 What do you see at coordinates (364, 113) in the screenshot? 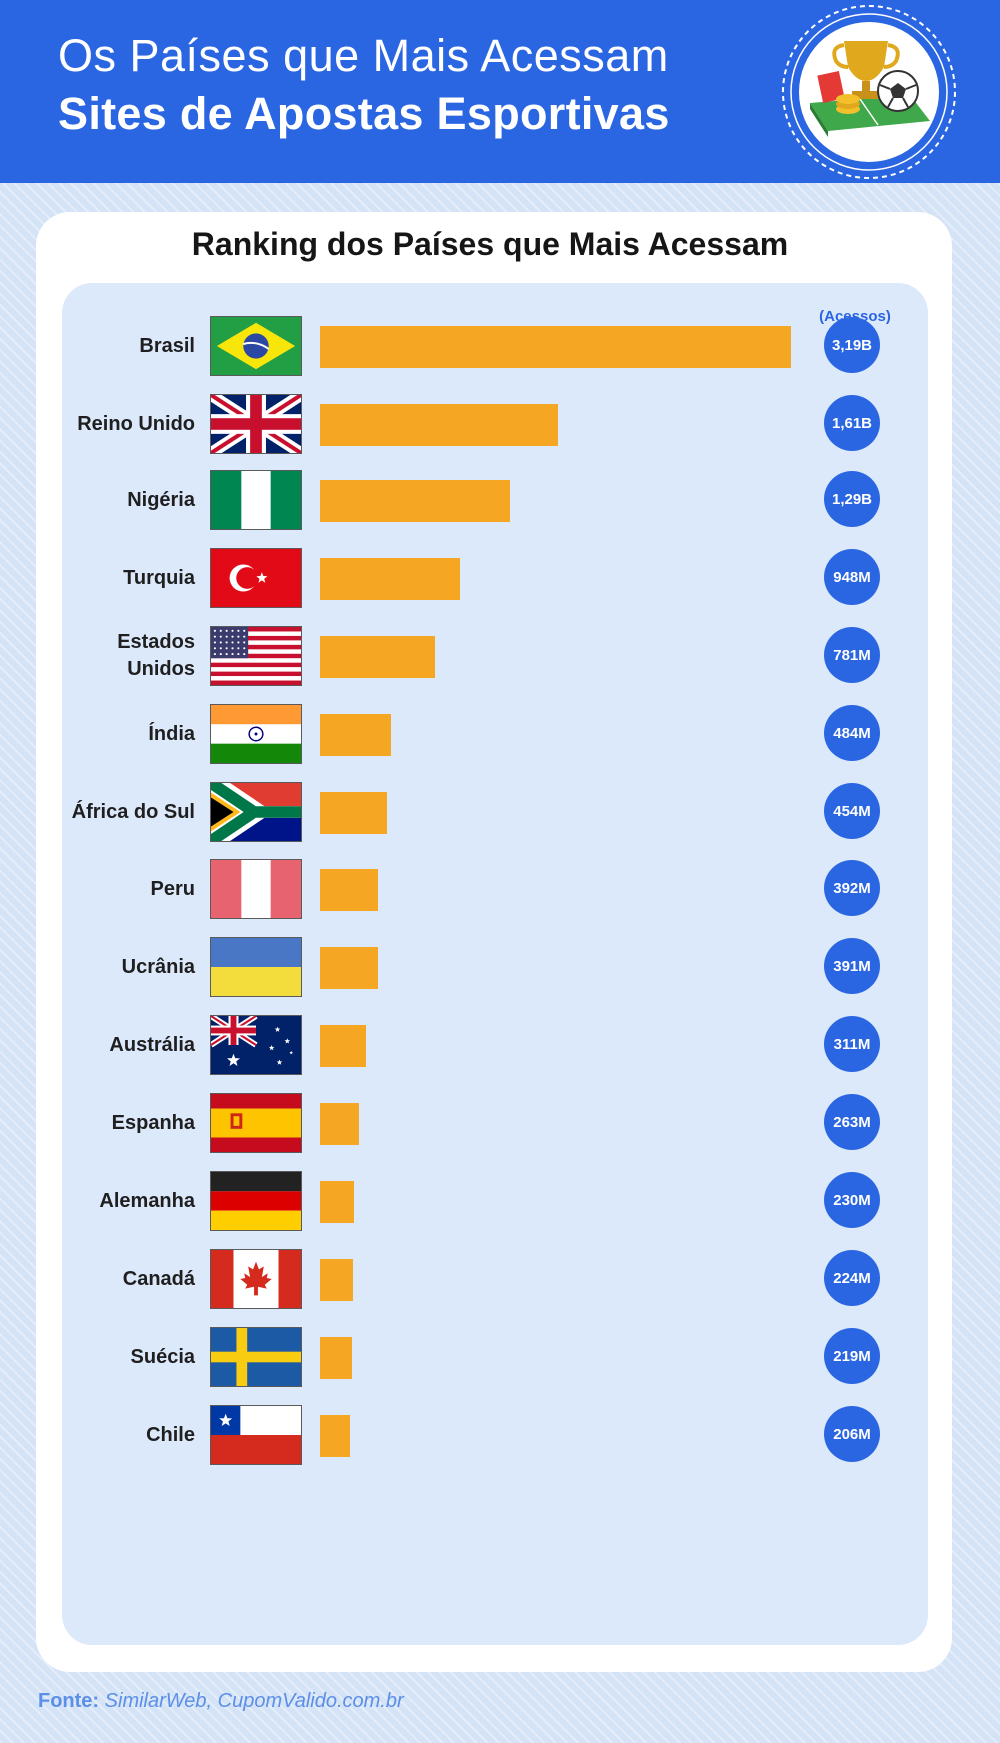
I see `header-title-line2: Sites de Apostas Esportivas` at bounding box center [364, 113].